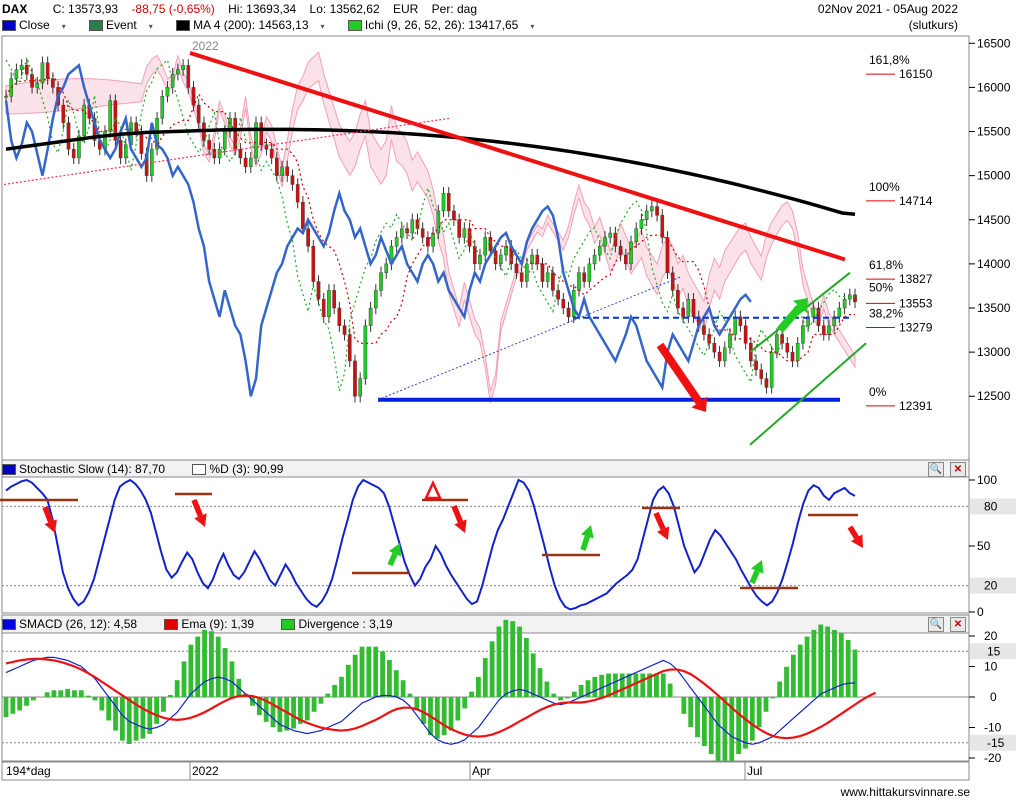  Describe the element at coordinates (430, 544) in the screenshot. I see `stoch-line` at that location.